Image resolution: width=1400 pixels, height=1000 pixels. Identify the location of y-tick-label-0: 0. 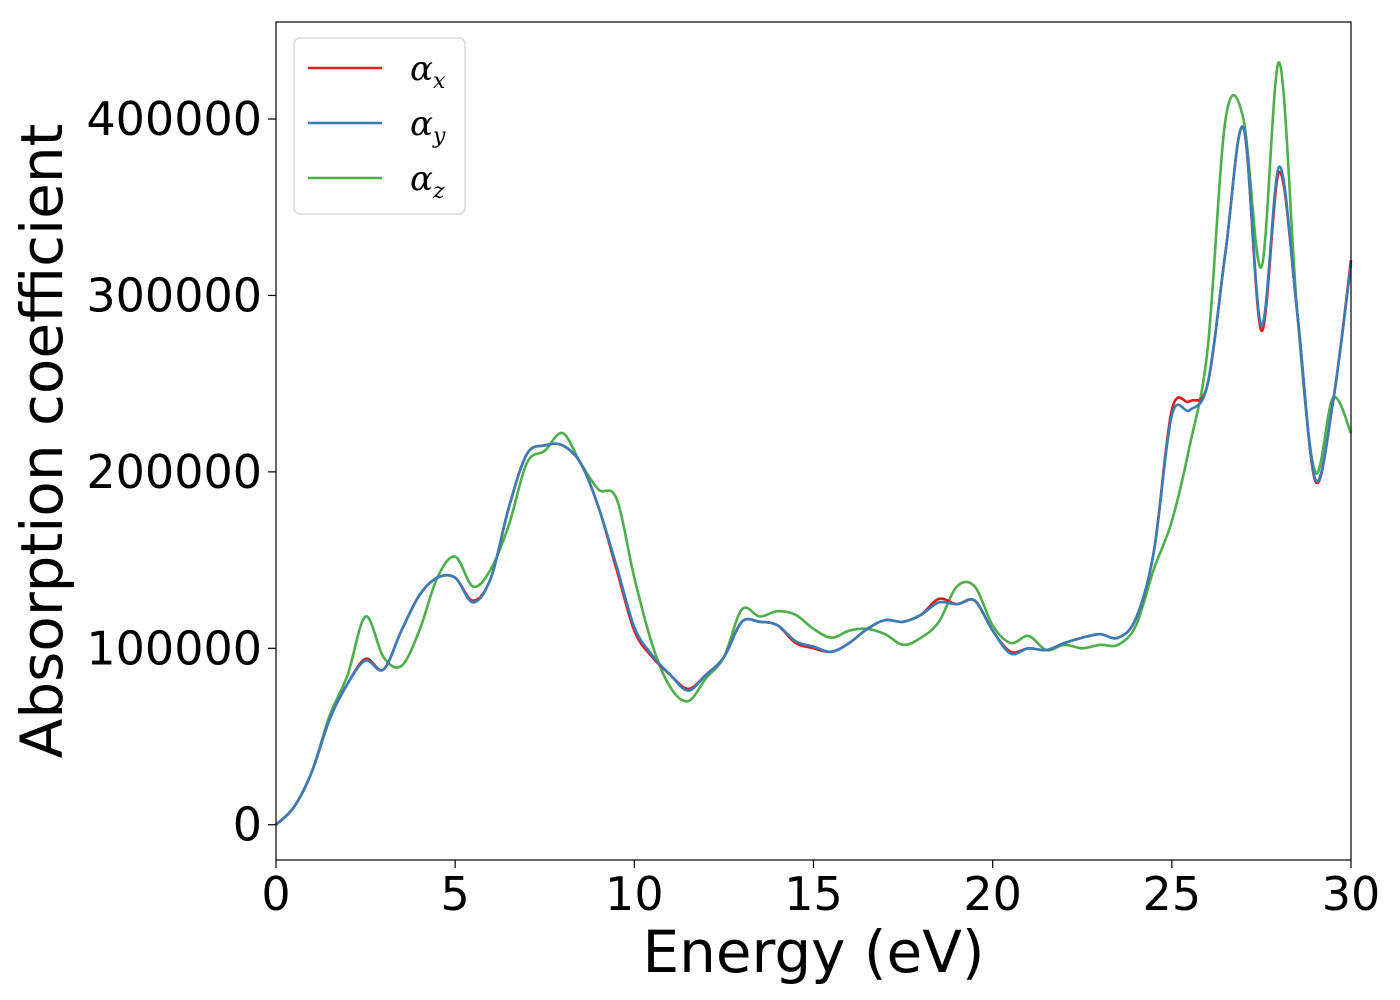
(247, 825).